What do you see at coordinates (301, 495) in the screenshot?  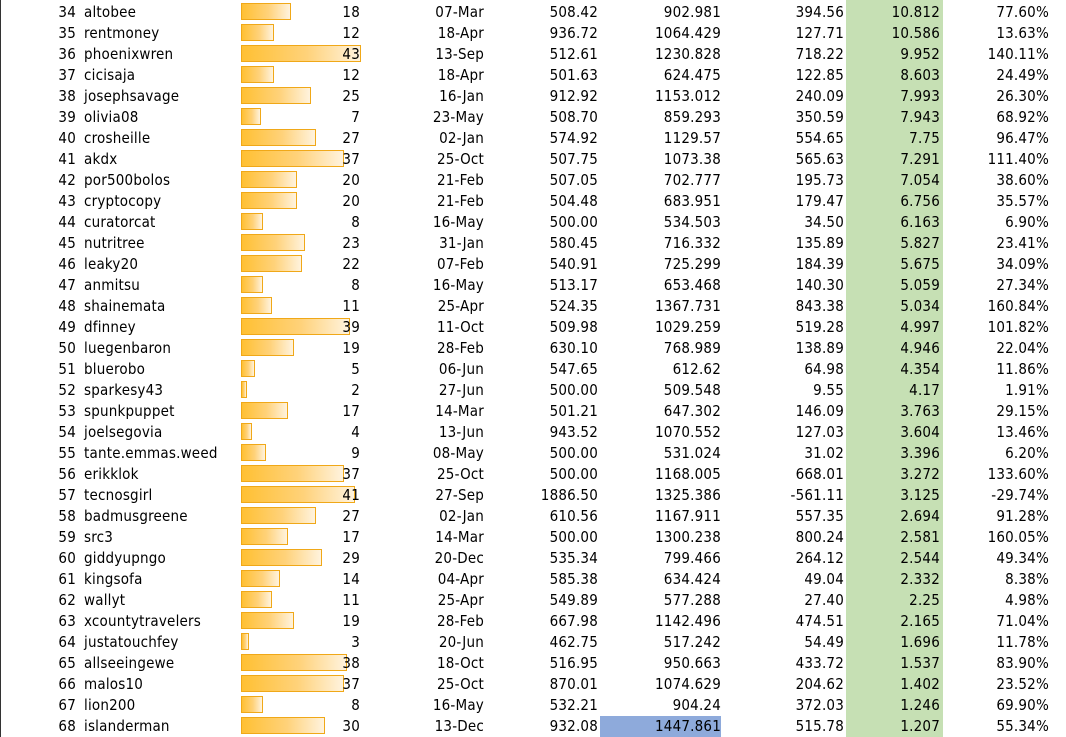 I see `count-databar-cell: 41` at bounding box center [301, 495].